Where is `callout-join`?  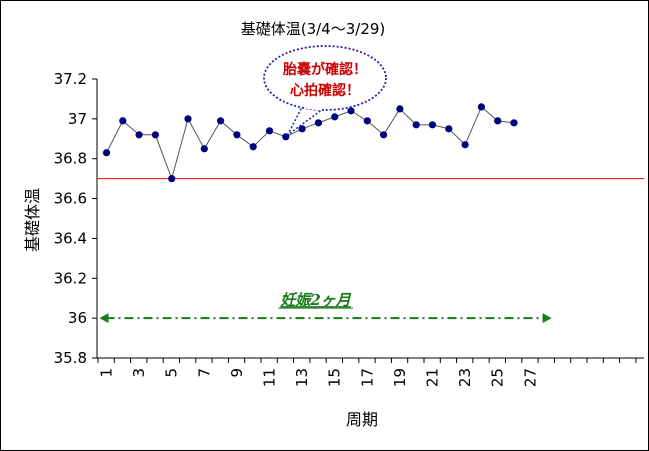
callout-join is located at coordinates (313, 108).